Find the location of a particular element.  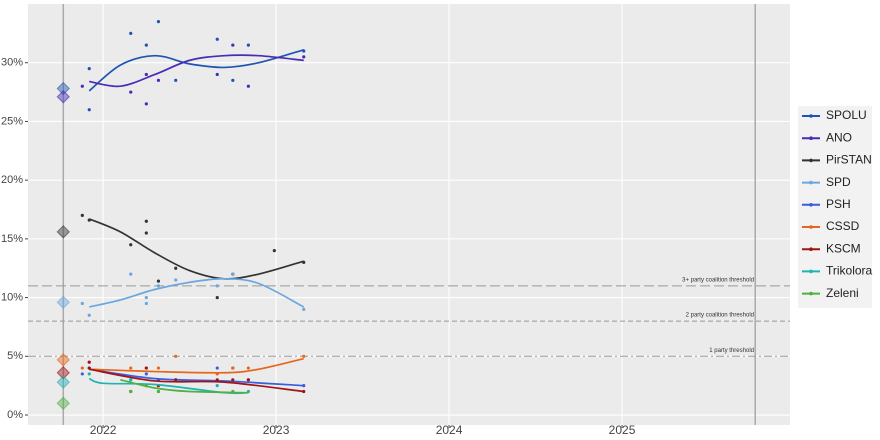

legend-item: ANO is located at coordinates (827, 137).